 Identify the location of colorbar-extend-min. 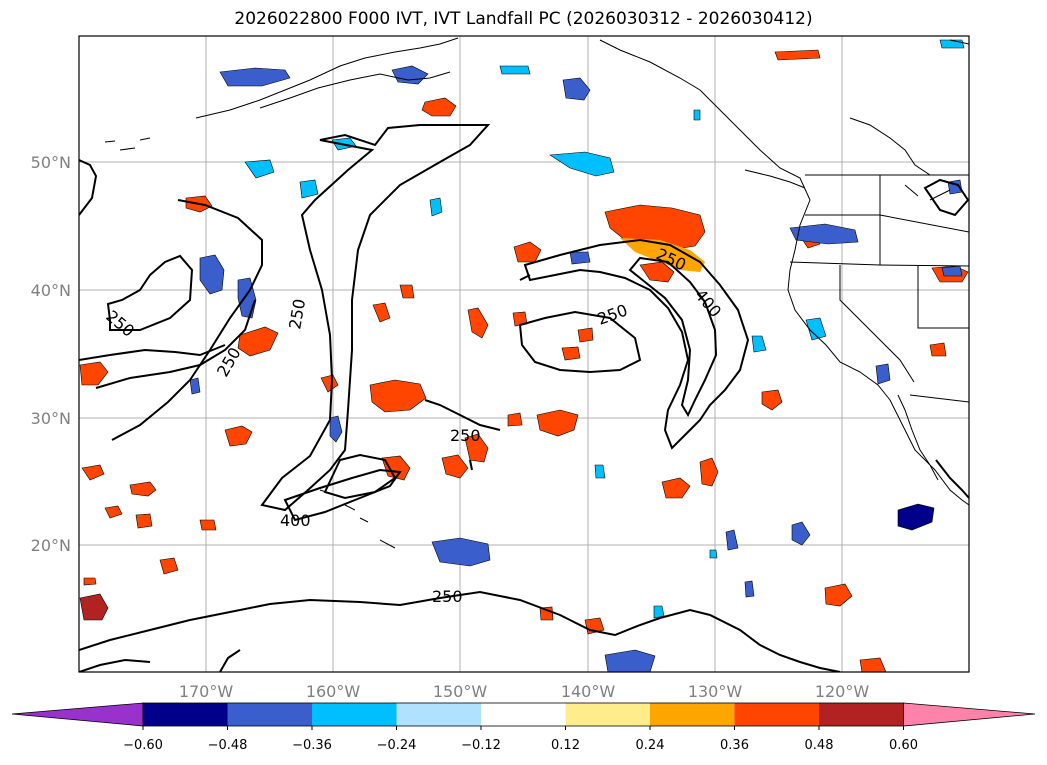
(77, 714).